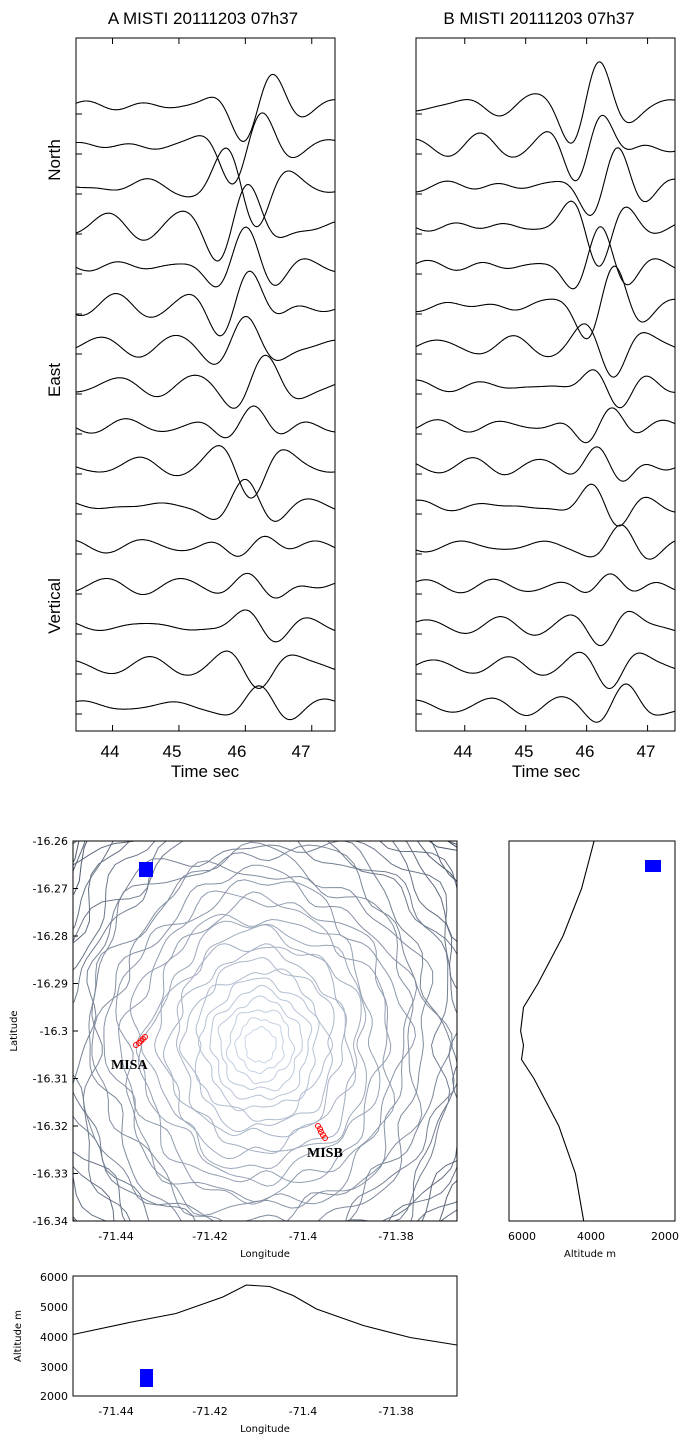 Image resolution: width=690 pixels, height=1443 pixels. Describe the element at coordinates (54, 1396) in the screenshot. I see `longitude-profile-ytick-2000: 2000` at that location.